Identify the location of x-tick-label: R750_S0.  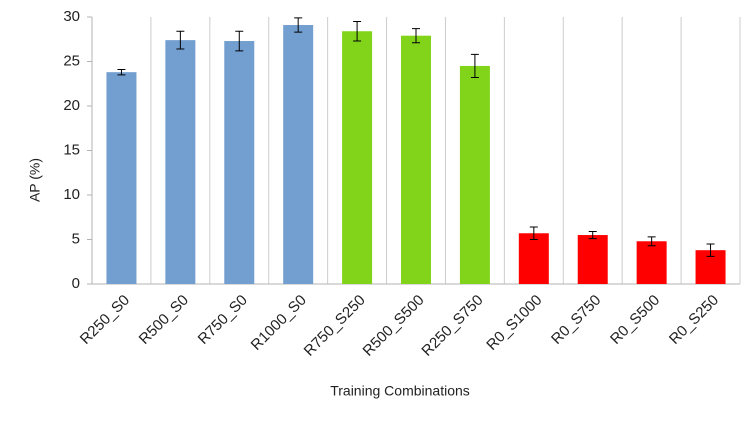
(223, 320).